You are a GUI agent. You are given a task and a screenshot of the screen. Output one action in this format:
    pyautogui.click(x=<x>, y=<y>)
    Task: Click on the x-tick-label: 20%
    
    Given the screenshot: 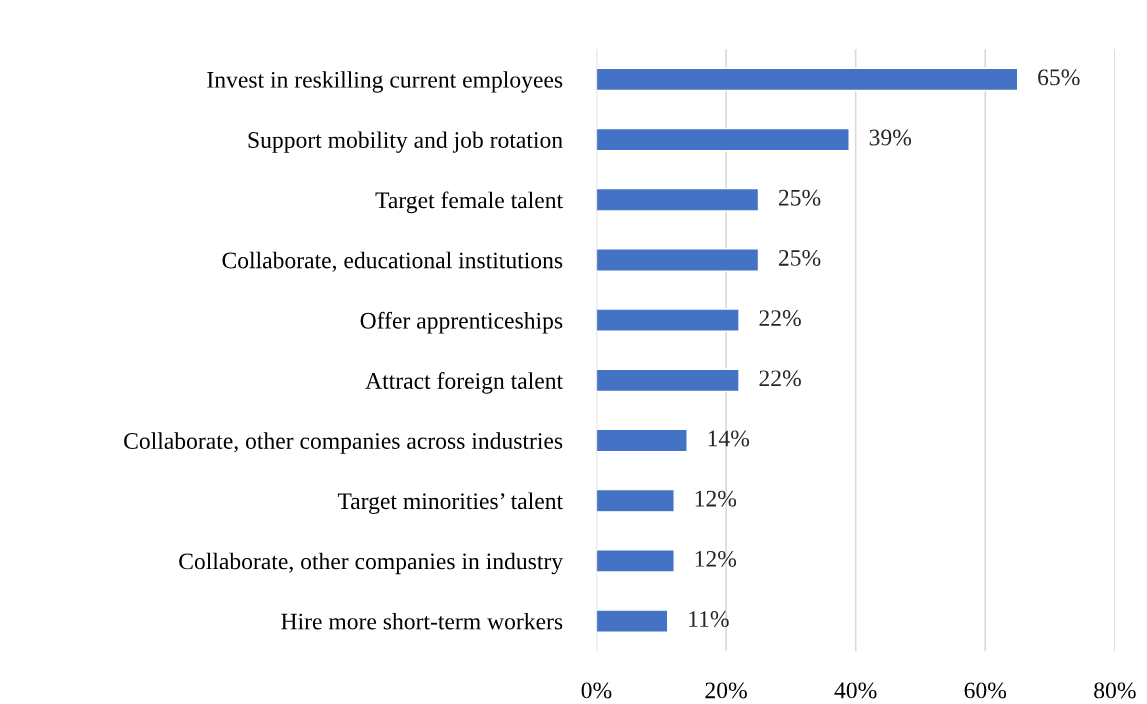 What is the action you would take?
    pyautogui.click(x=726, y=690)
    